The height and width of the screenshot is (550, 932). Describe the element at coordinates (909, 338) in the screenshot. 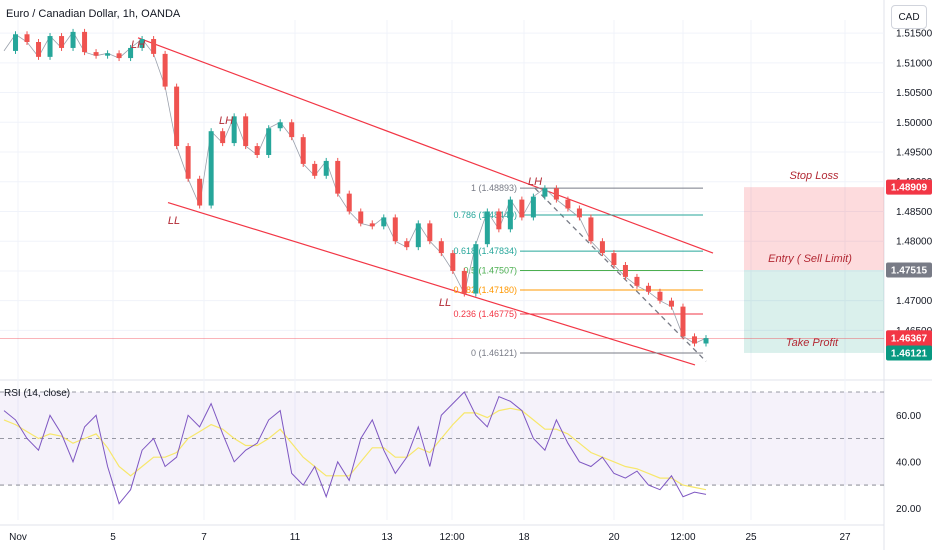

I see `price-badge-label: 1.46367` at that location.